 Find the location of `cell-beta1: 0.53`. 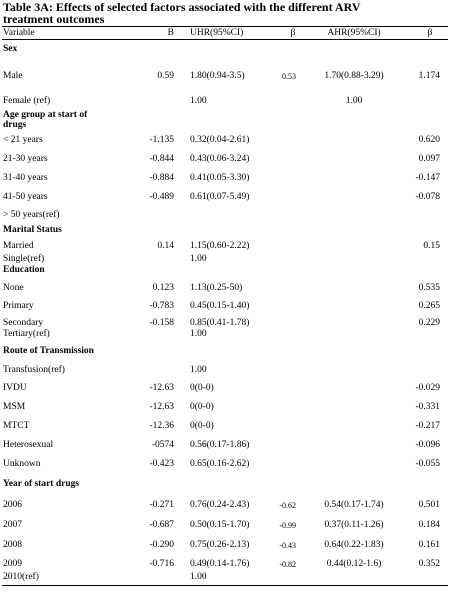

cell-beta1: 0.53 is located at coordinates (289, 76).